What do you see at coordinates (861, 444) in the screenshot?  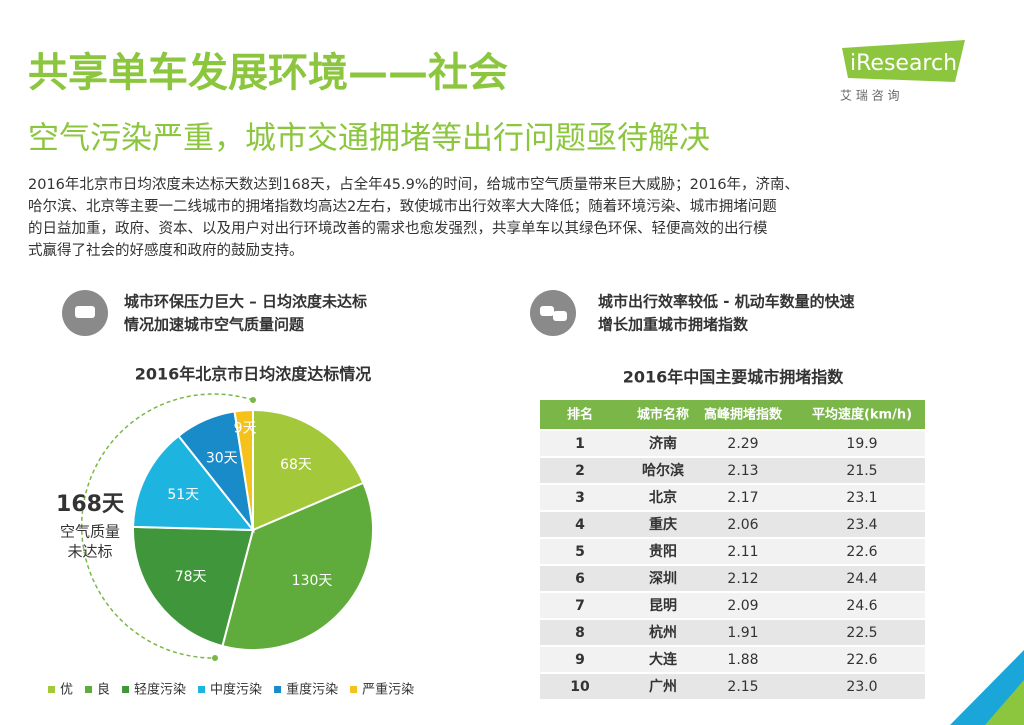 I see `table-cell: 19.9` at bounding box center [861, 444].